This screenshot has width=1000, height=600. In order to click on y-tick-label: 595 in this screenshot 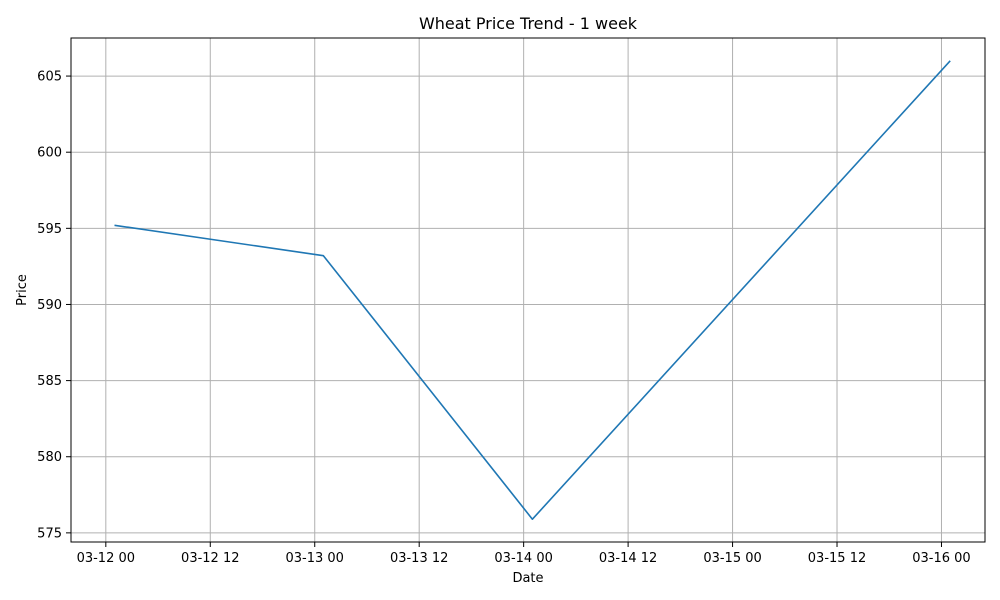, I will do `click(49, 229)`.